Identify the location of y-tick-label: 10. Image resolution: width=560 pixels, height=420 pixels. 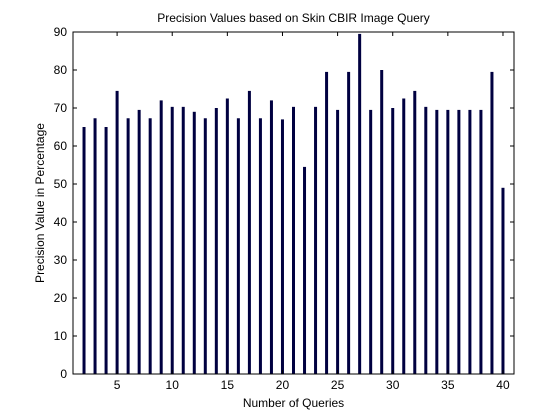
(61, 336).